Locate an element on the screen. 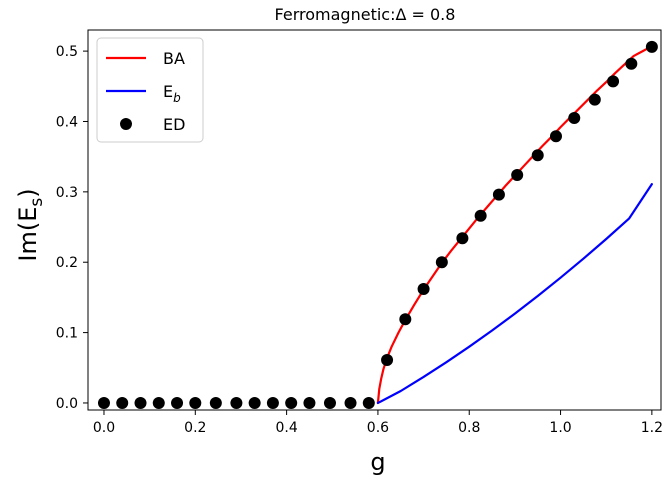  legend: BA Eb ED is located at coordinates (150, 90).